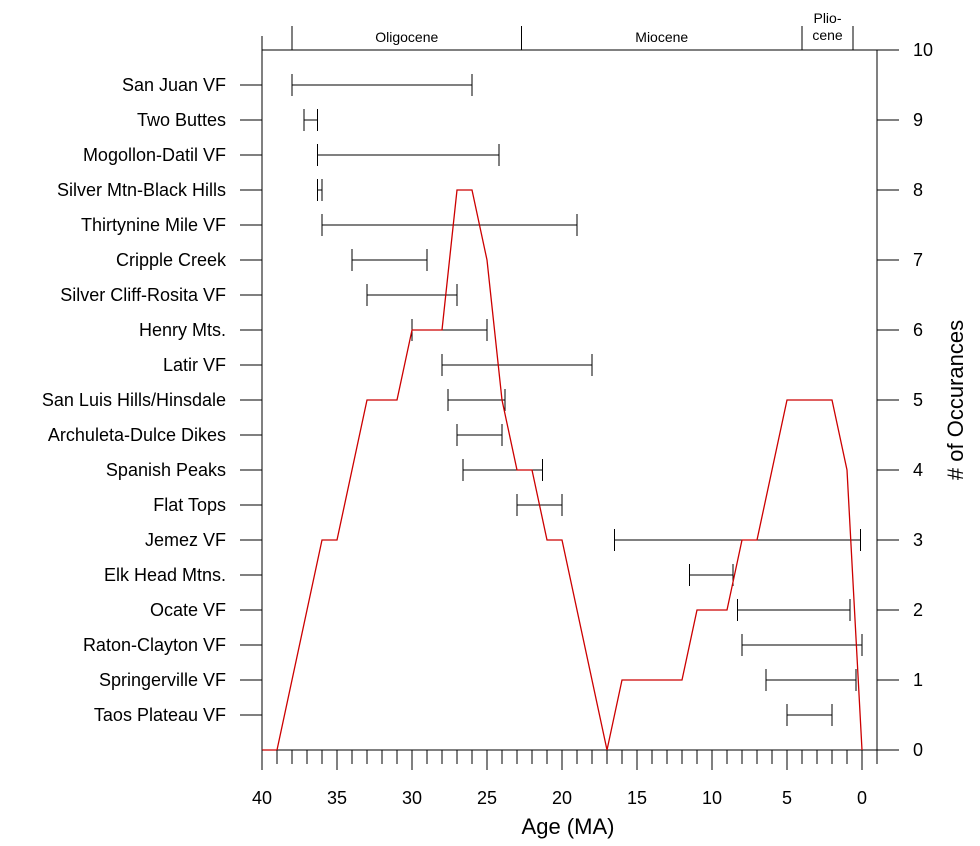  Describe the element at coordinates (154, 645) in the screenshot. I see `category-label: Raton-Clayton VF` at that location.